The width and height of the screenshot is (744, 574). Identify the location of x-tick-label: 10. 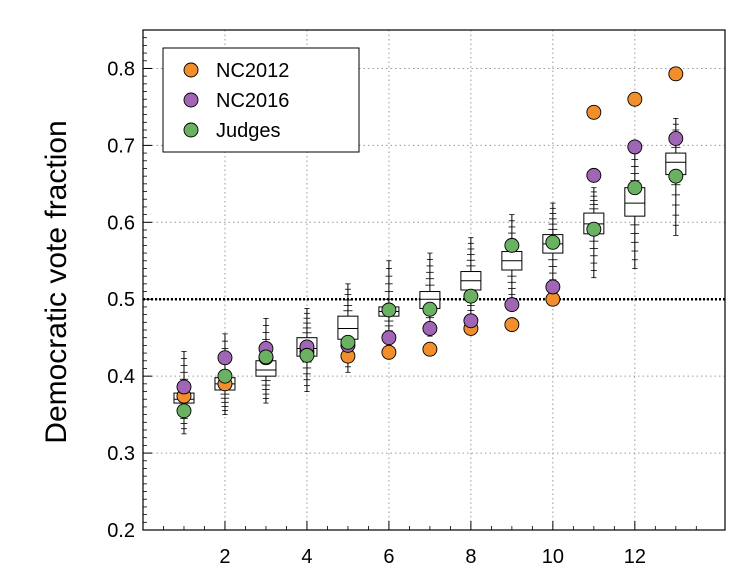
(553, 557).